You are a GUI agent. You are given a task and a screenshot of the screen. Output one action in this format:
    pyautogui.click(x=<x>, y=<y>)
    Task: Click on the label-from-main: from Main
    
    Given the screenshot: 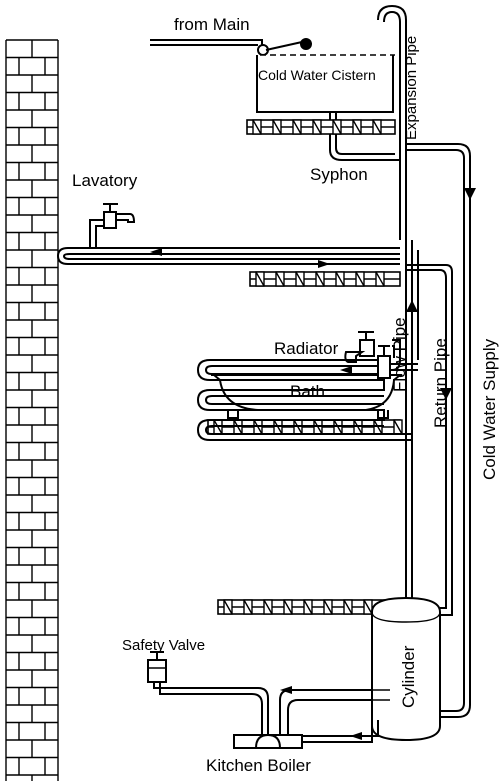 What is the action you would take?
    pyautogui.click(x=212, y=24)
    